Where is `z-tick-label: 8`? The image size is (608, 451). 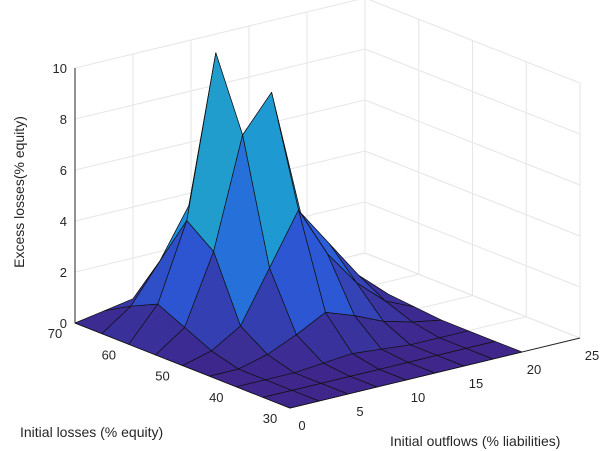
z-tick-label: 8 is located at coordinates (63, 119).